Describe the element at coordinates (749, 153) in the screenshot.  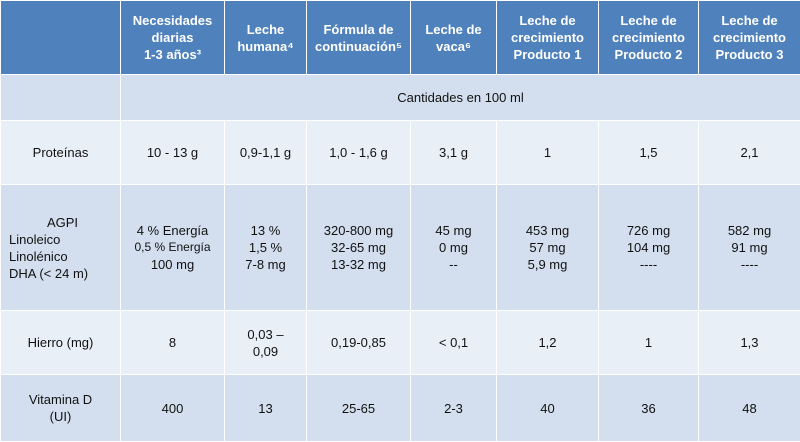
I see `table-cell: 2,1` at that location.